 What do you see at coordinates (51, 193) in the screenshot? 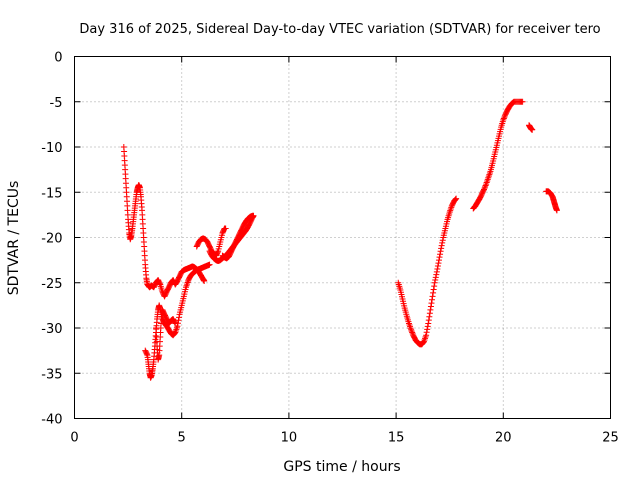
I see `y-tick-label: -15` at bounding box center [51, 193].